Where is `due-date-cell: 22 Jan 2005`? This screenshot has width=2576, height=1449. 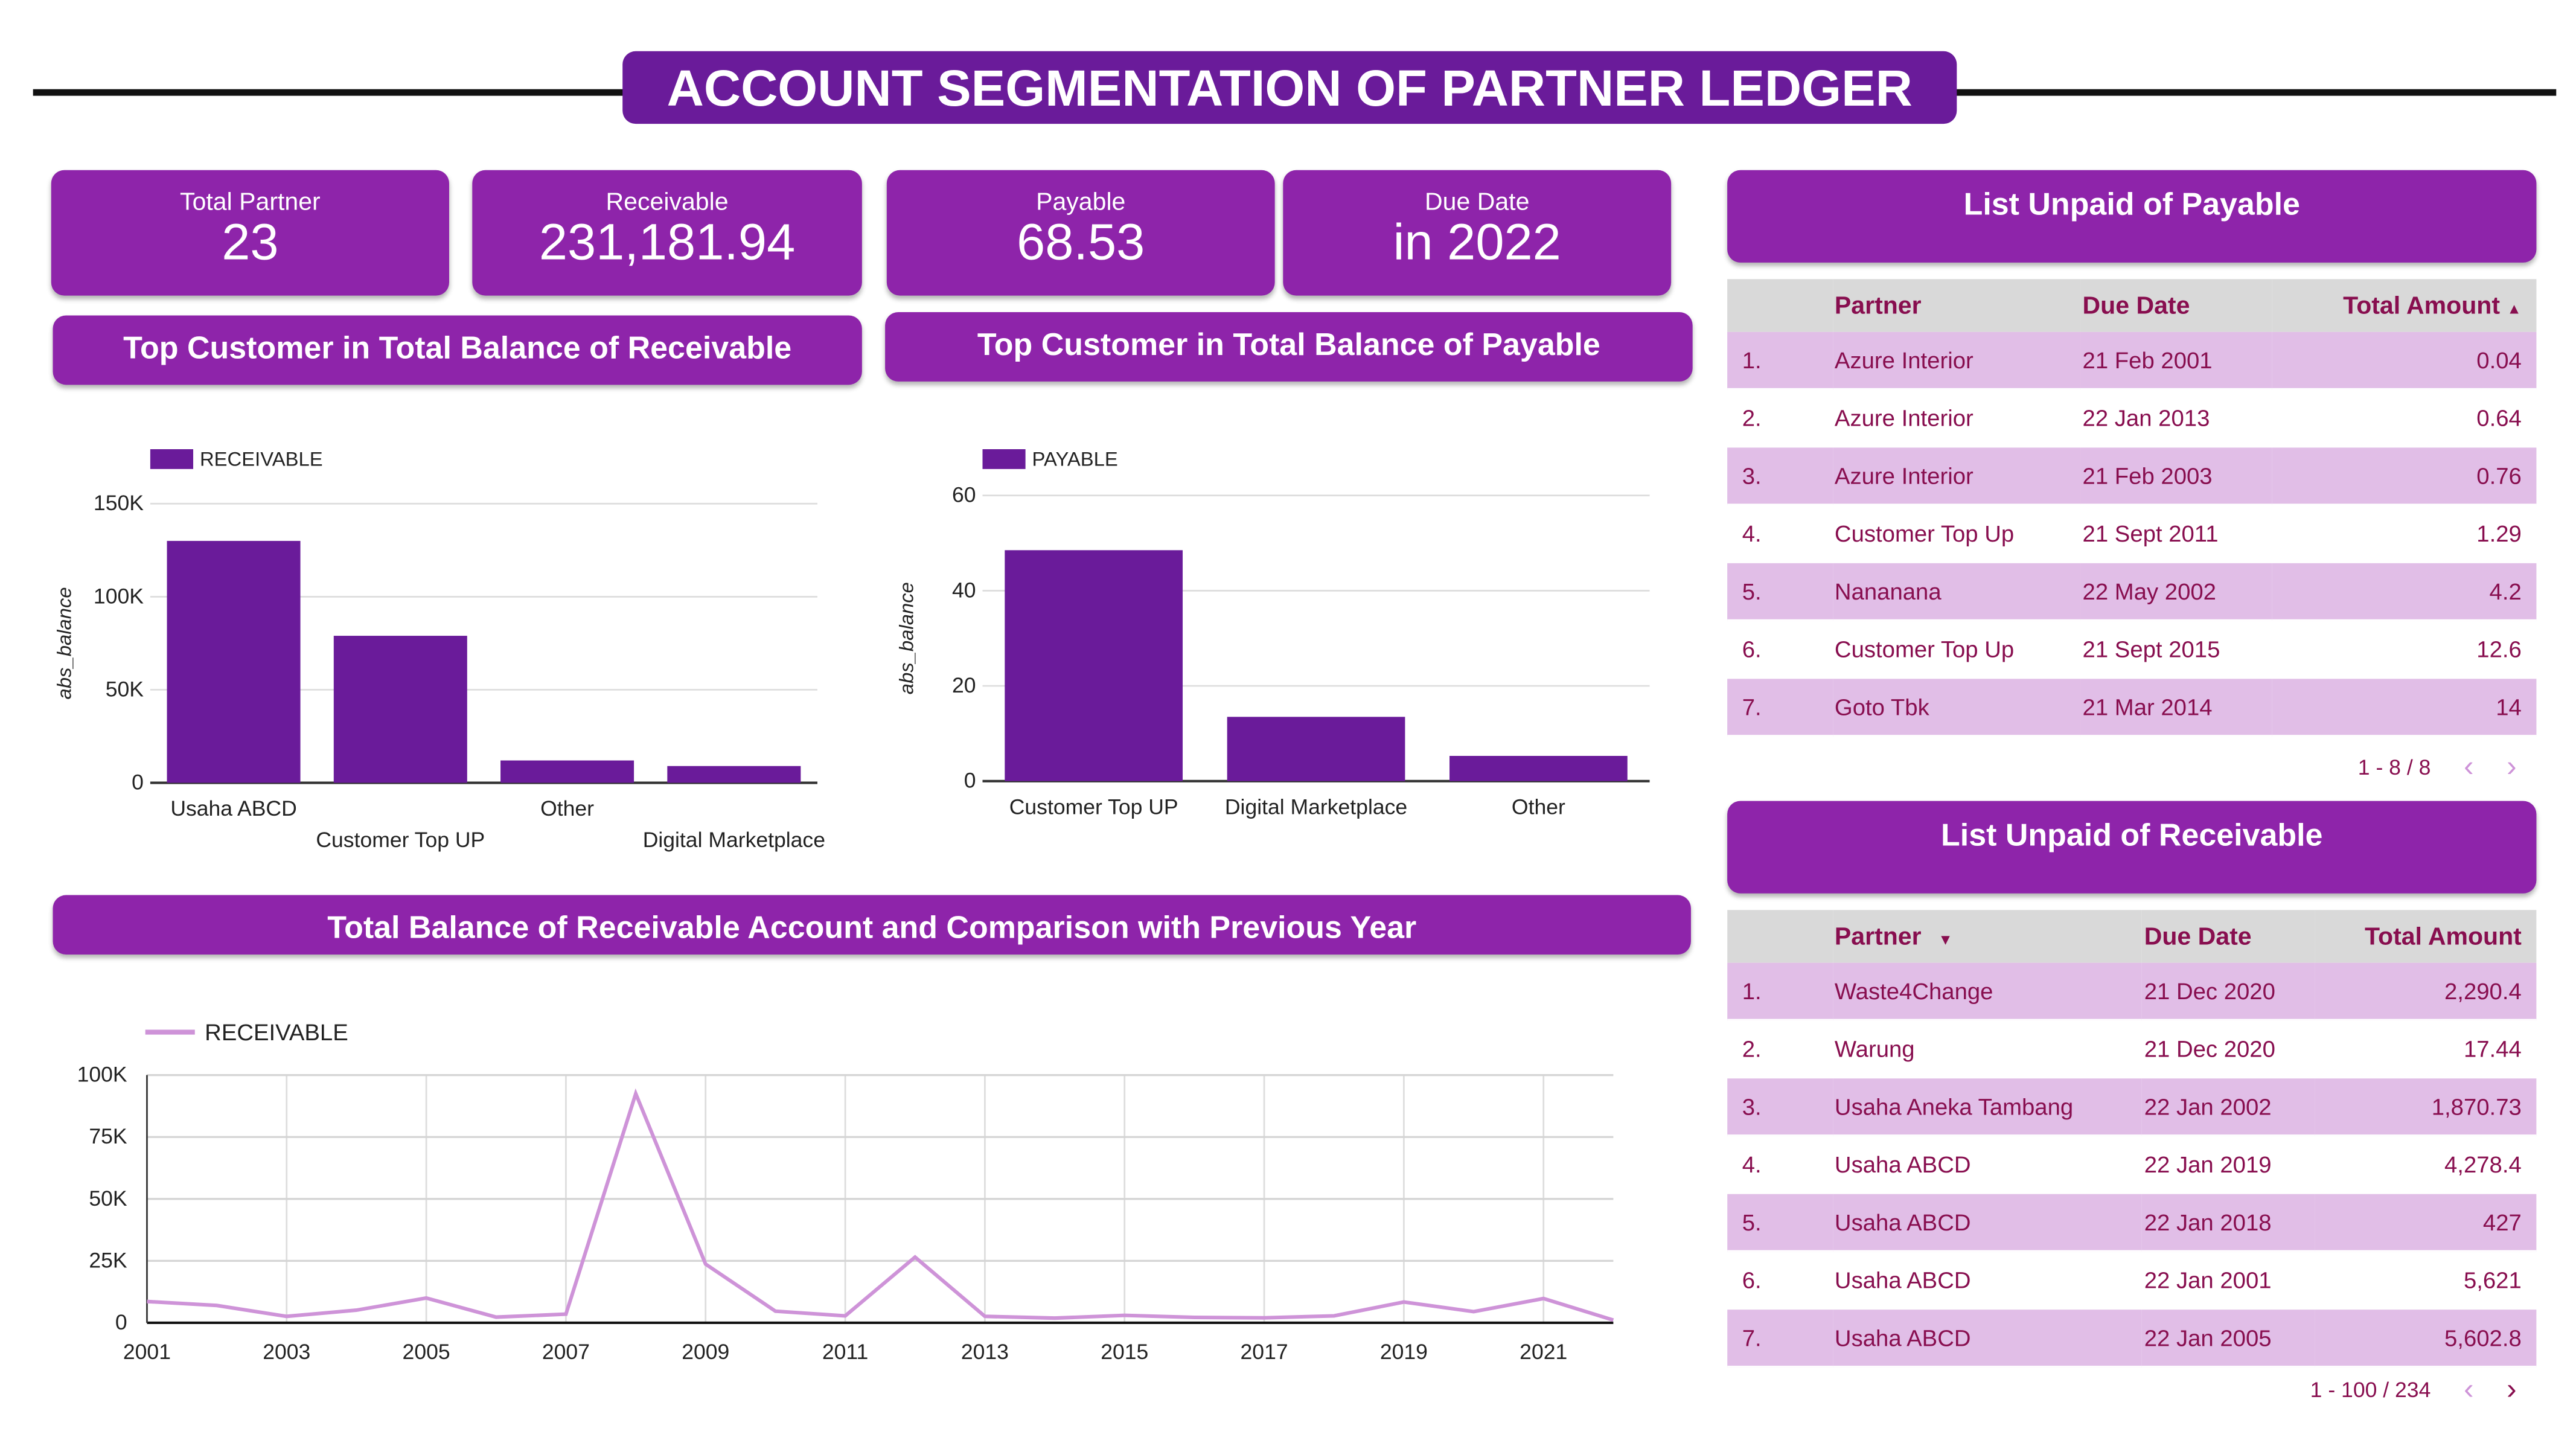
due-date-cell: 22 Jan 2005 is located at coordinates (2229, 1338).